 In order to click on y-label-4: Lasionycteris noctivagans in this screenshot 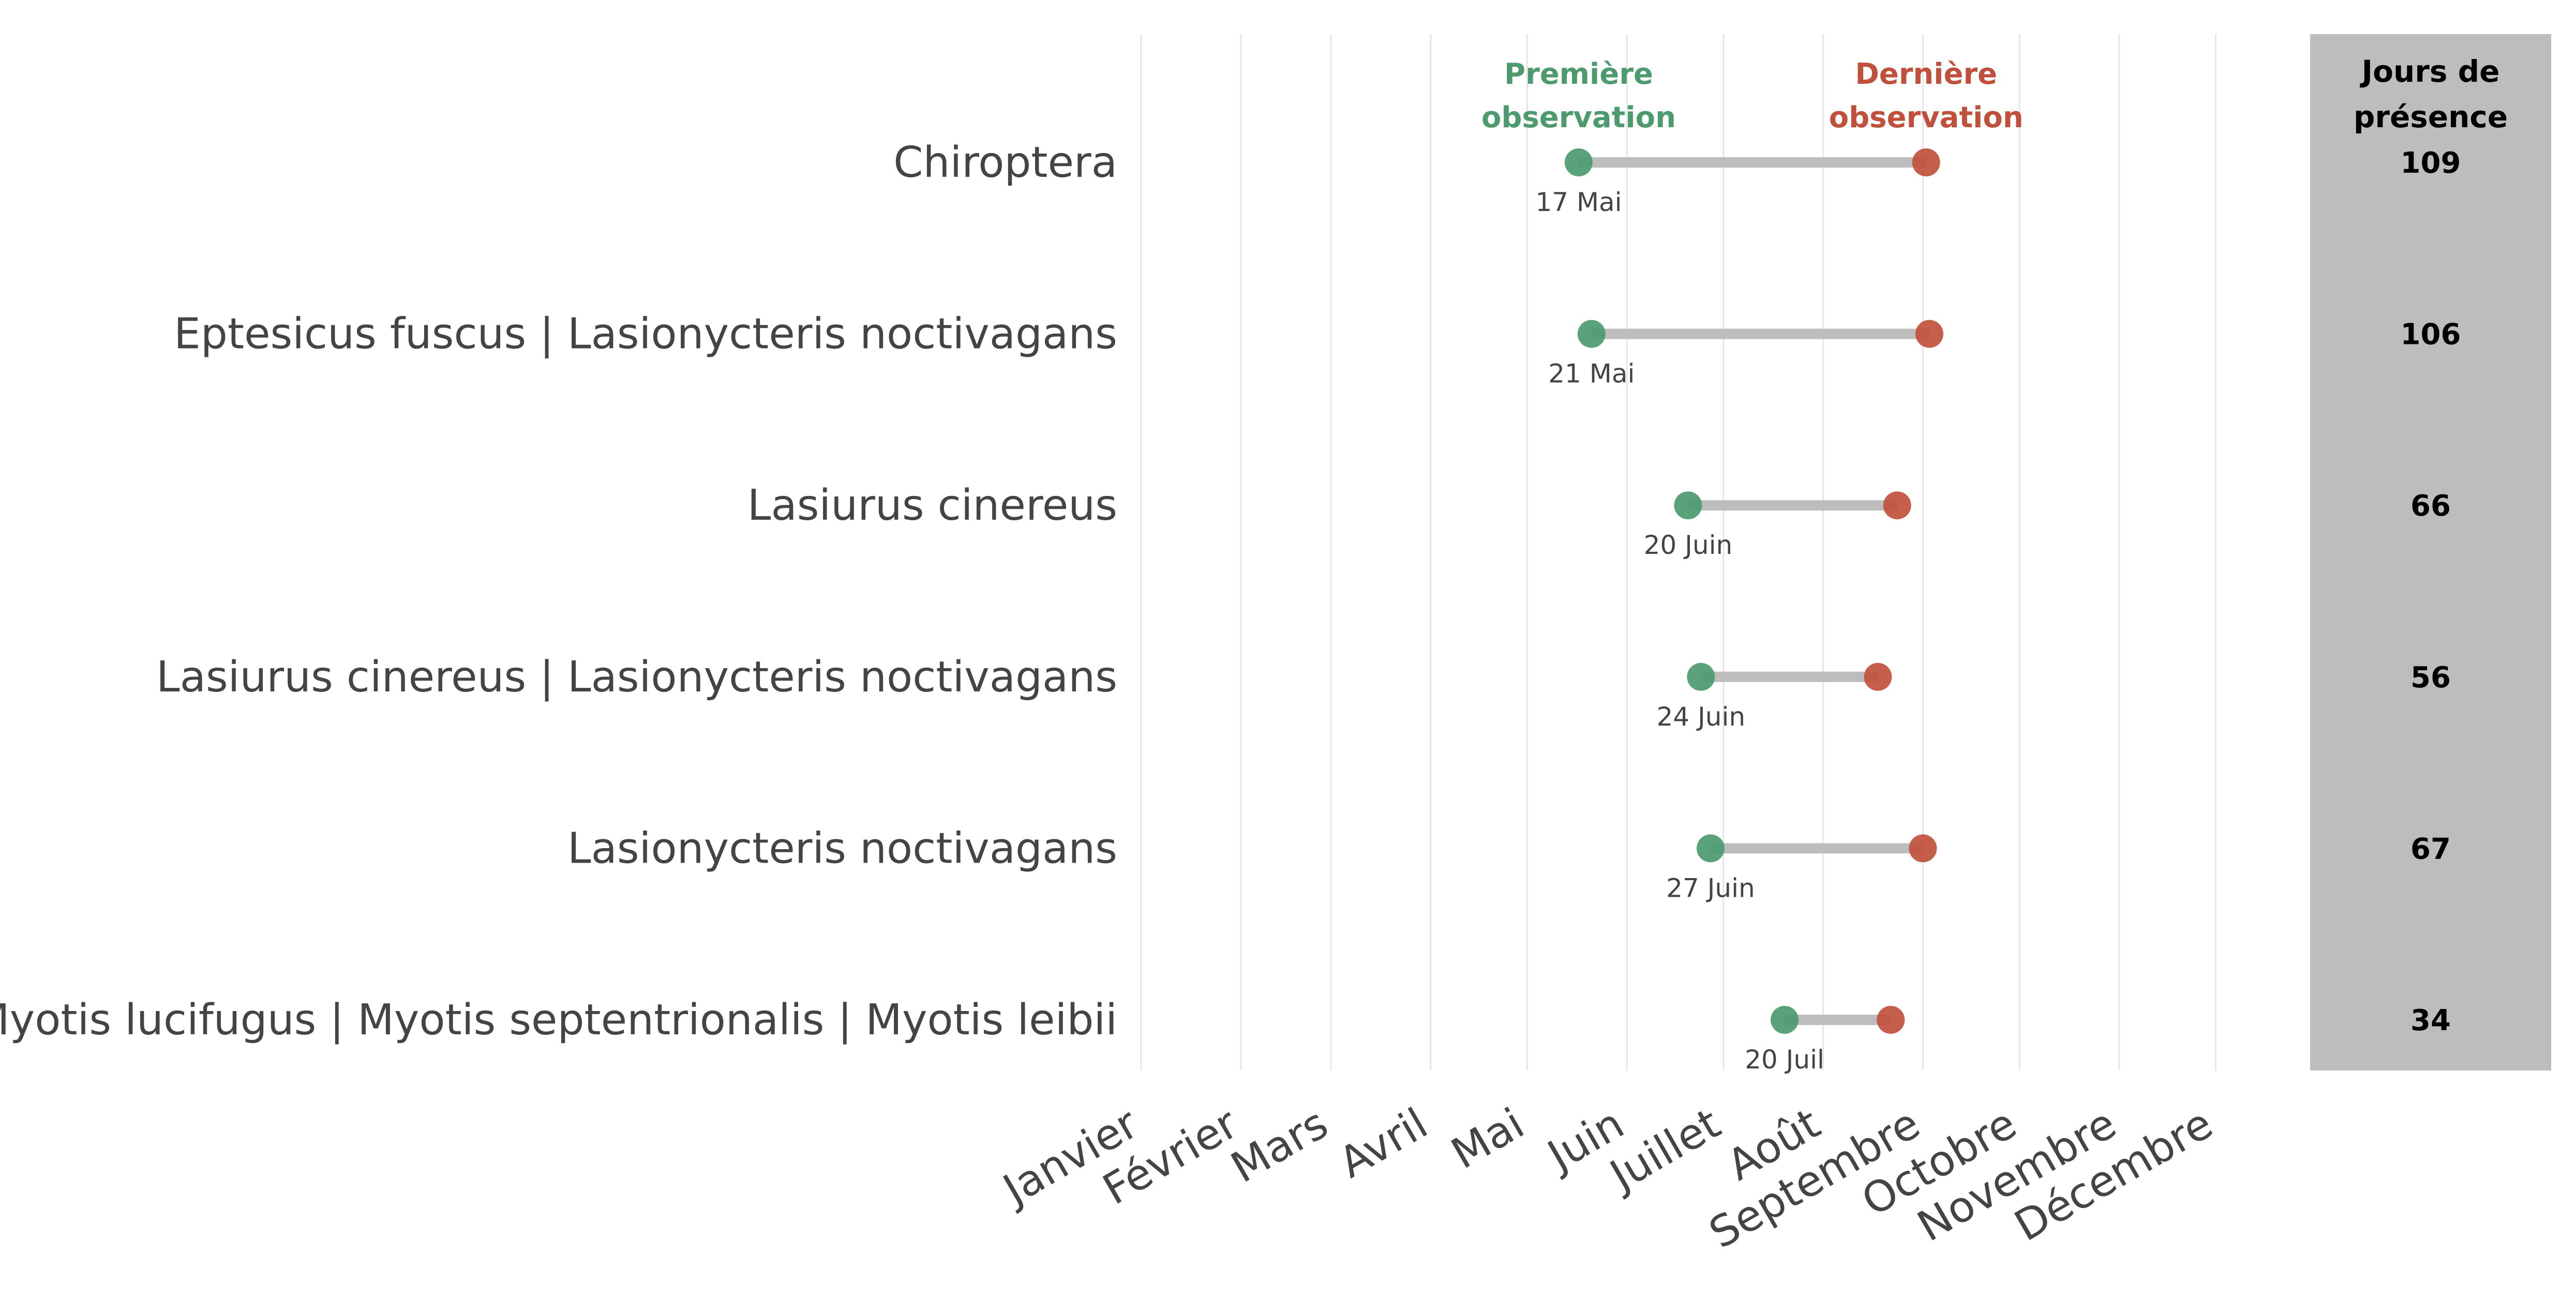, I will do `click(842, 848)`.